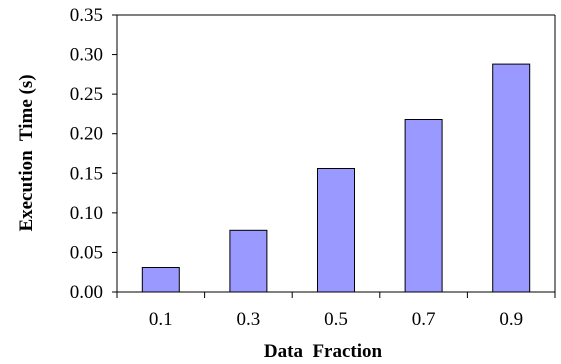 This screenshot has width=561, height=364. Describe the element at coordinates (86, 213) in the screenshot. I see `y-tick-label: 0.10` at that location.